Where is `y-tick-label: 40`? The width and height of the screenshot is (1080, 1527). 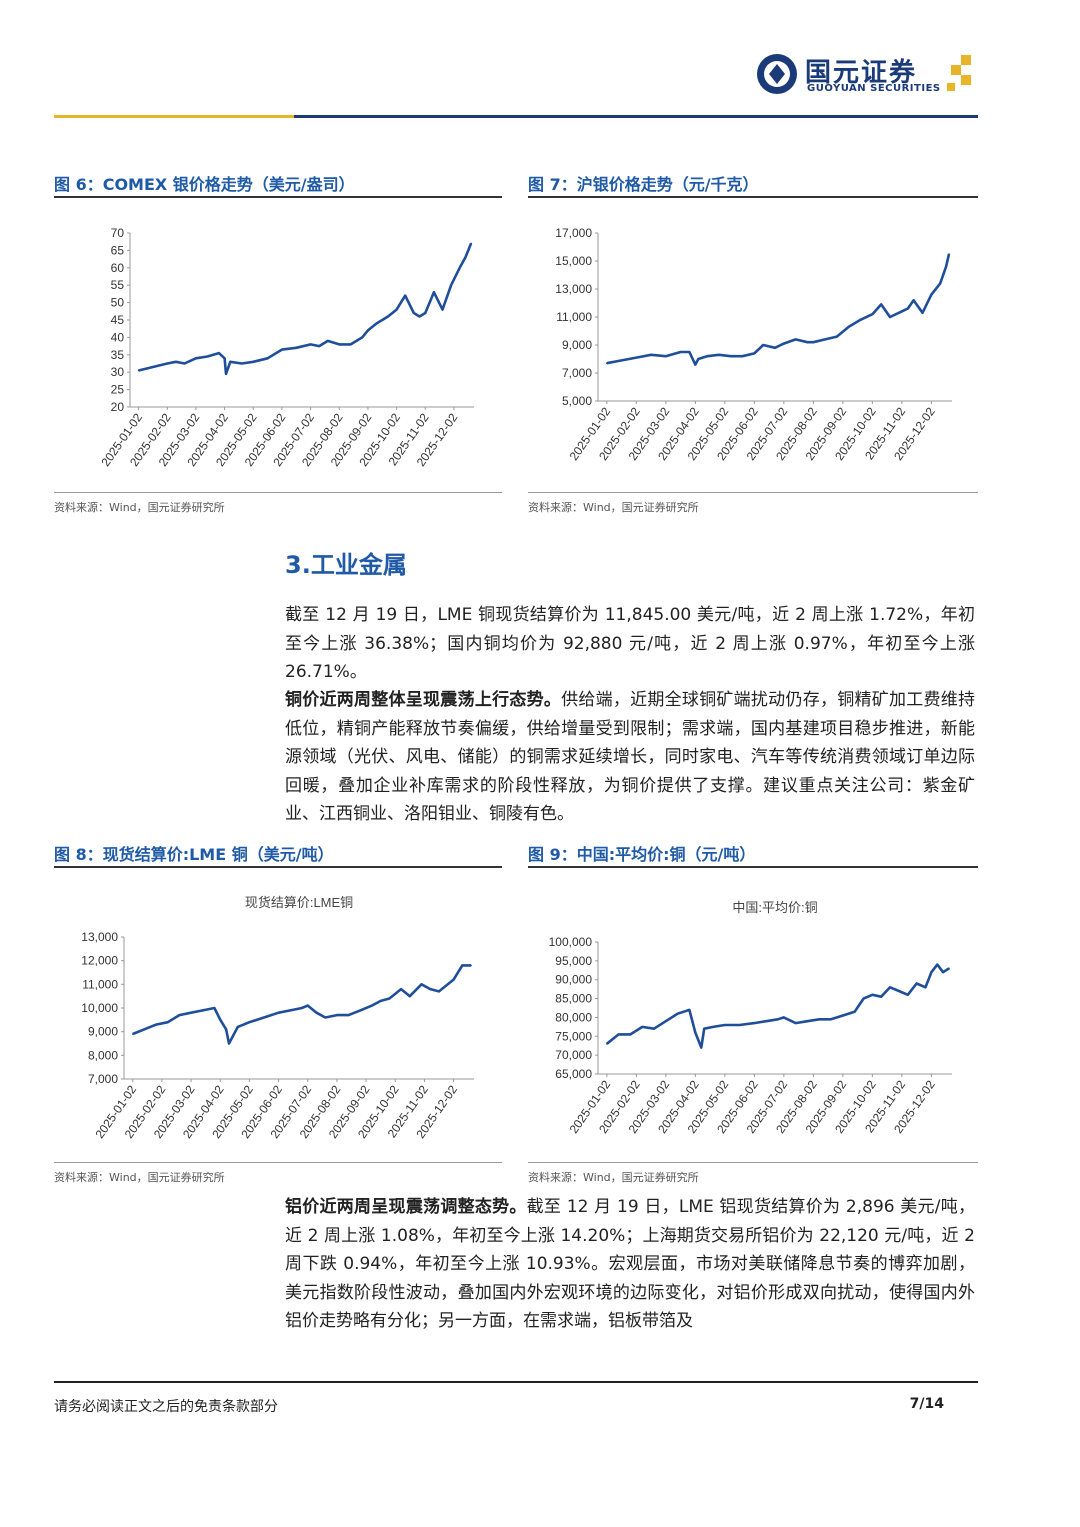
y-tick-label: 40 is located at coordinates (118, 337).